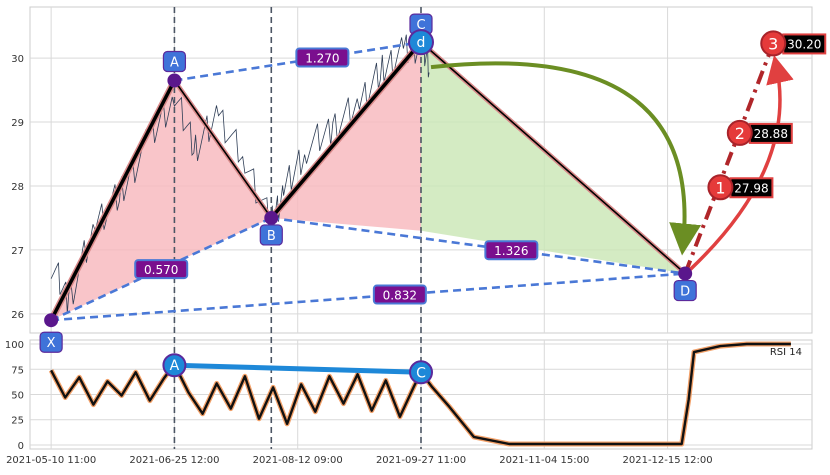 This screenshot has height=475, width=830. Describe the element at coordinates (21, 446) in the screenshot. I see `rsi-y-tick: 0` at that location.